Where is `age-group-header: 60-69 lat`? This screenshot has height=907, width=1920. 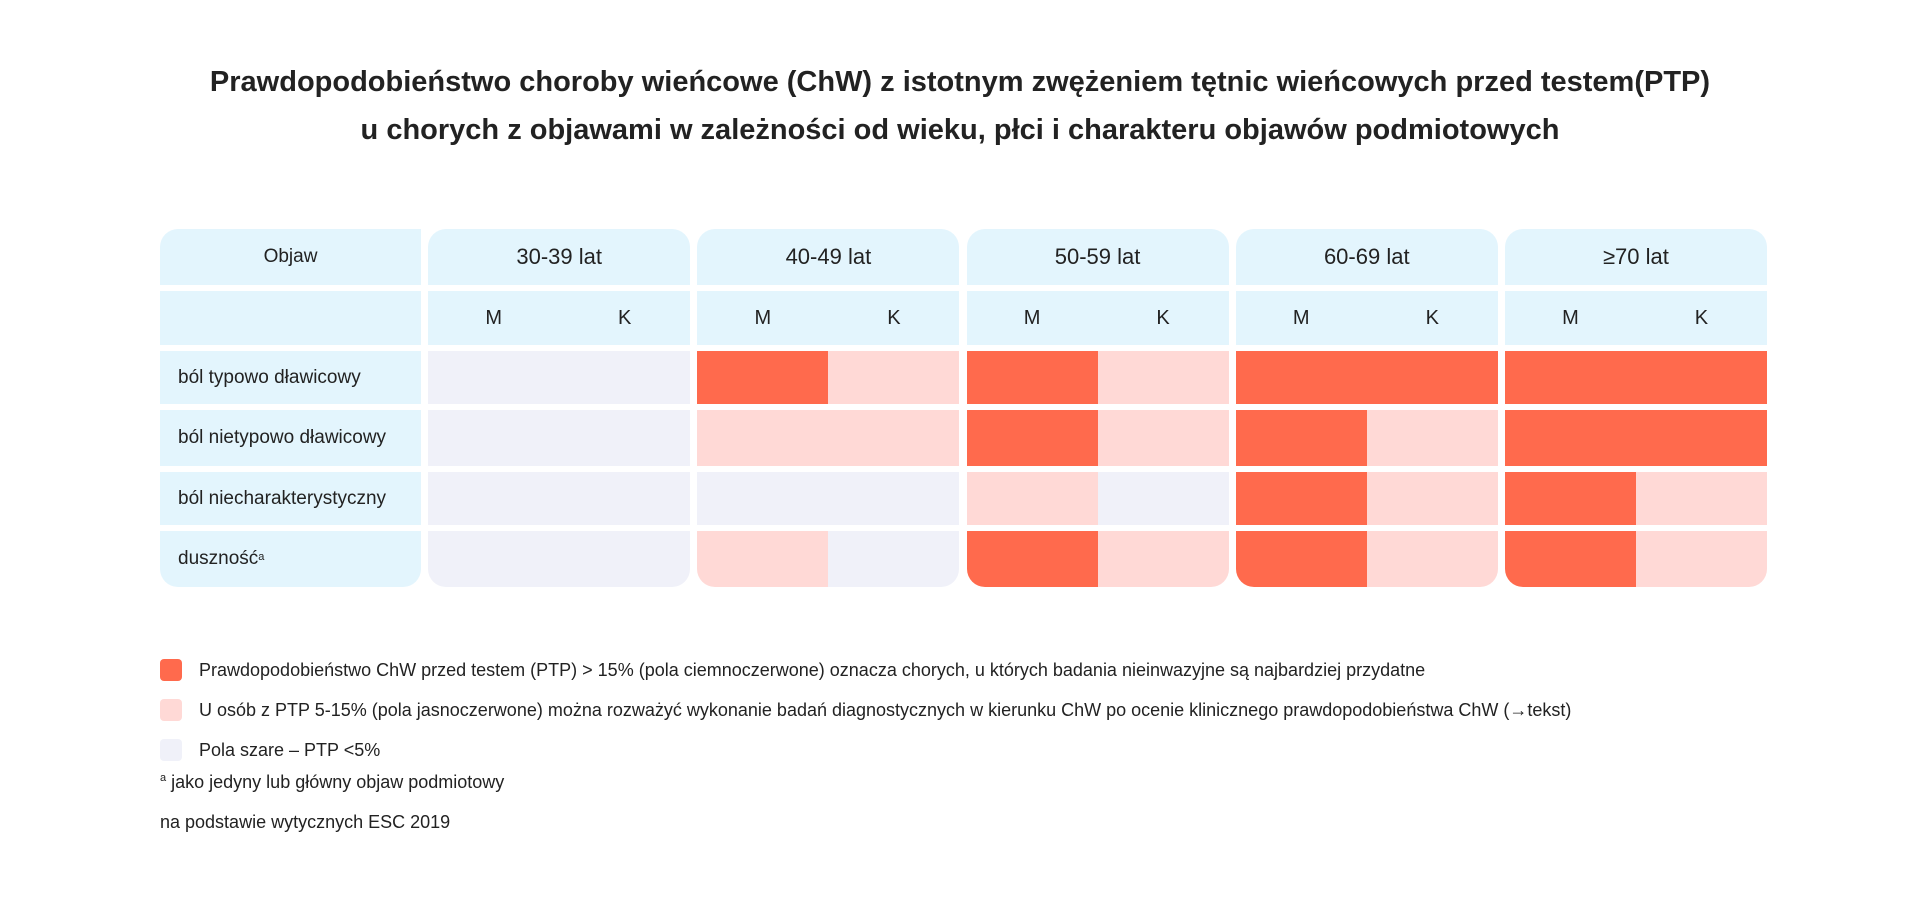
age-group-header: 60-69 lat is located at coordinates (1366, 257).